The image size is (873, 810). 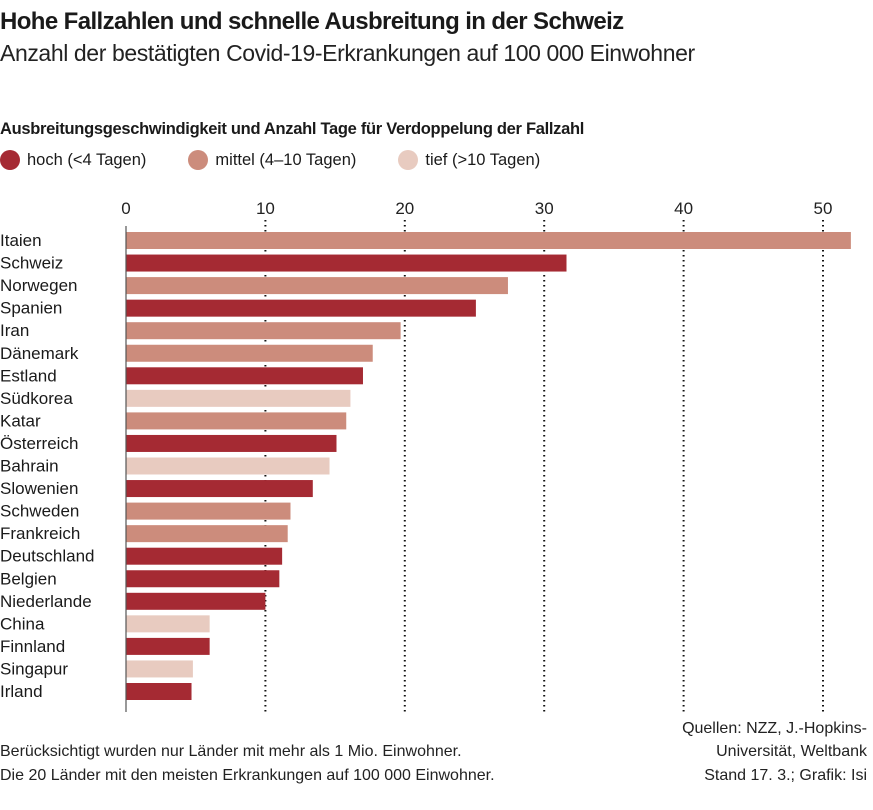 I want to click on category-label-itaien: Itaien, so click(x=21, y=240).